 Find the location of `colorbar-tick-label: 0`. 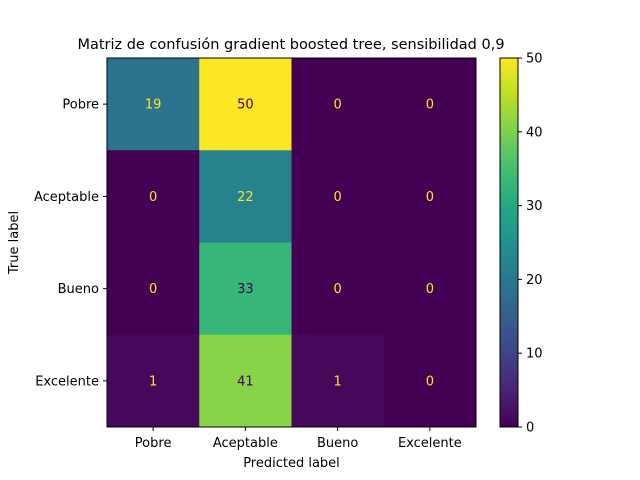

colorbar-tick-label: 0 is located at coordinates (530, 428).